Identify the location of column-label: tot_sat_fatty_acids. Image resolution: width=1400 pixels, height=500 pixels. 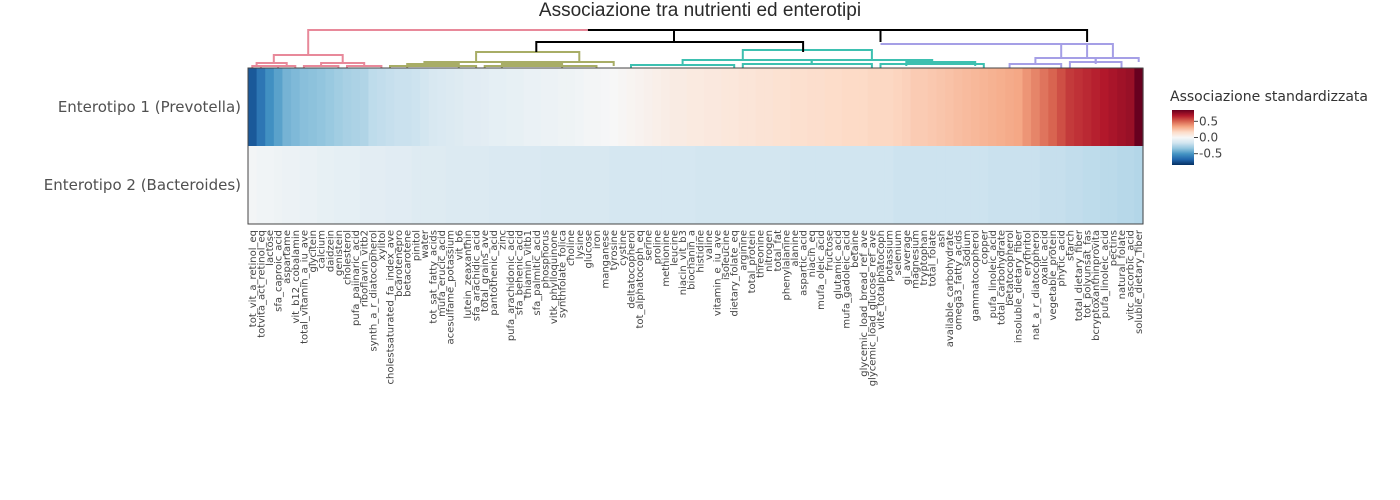
(434, 277).